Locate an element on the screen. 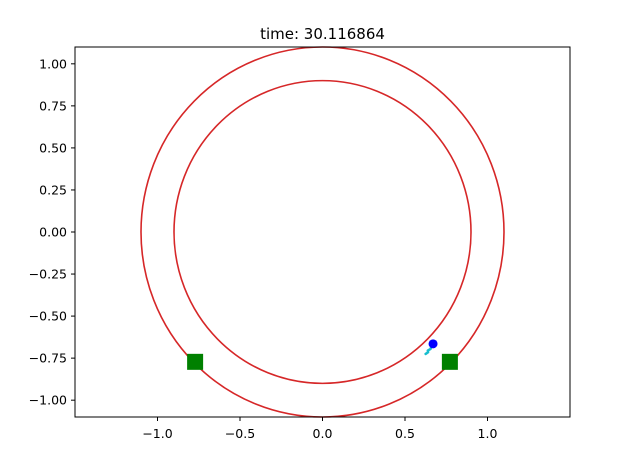 The width and height of the screenshot is (630, 472). y-axis: 1.00 0.75 0.50 0.25 0.00 −0.25 −0.50 −0.75 −1.00 is located at coordinates (52, 232).